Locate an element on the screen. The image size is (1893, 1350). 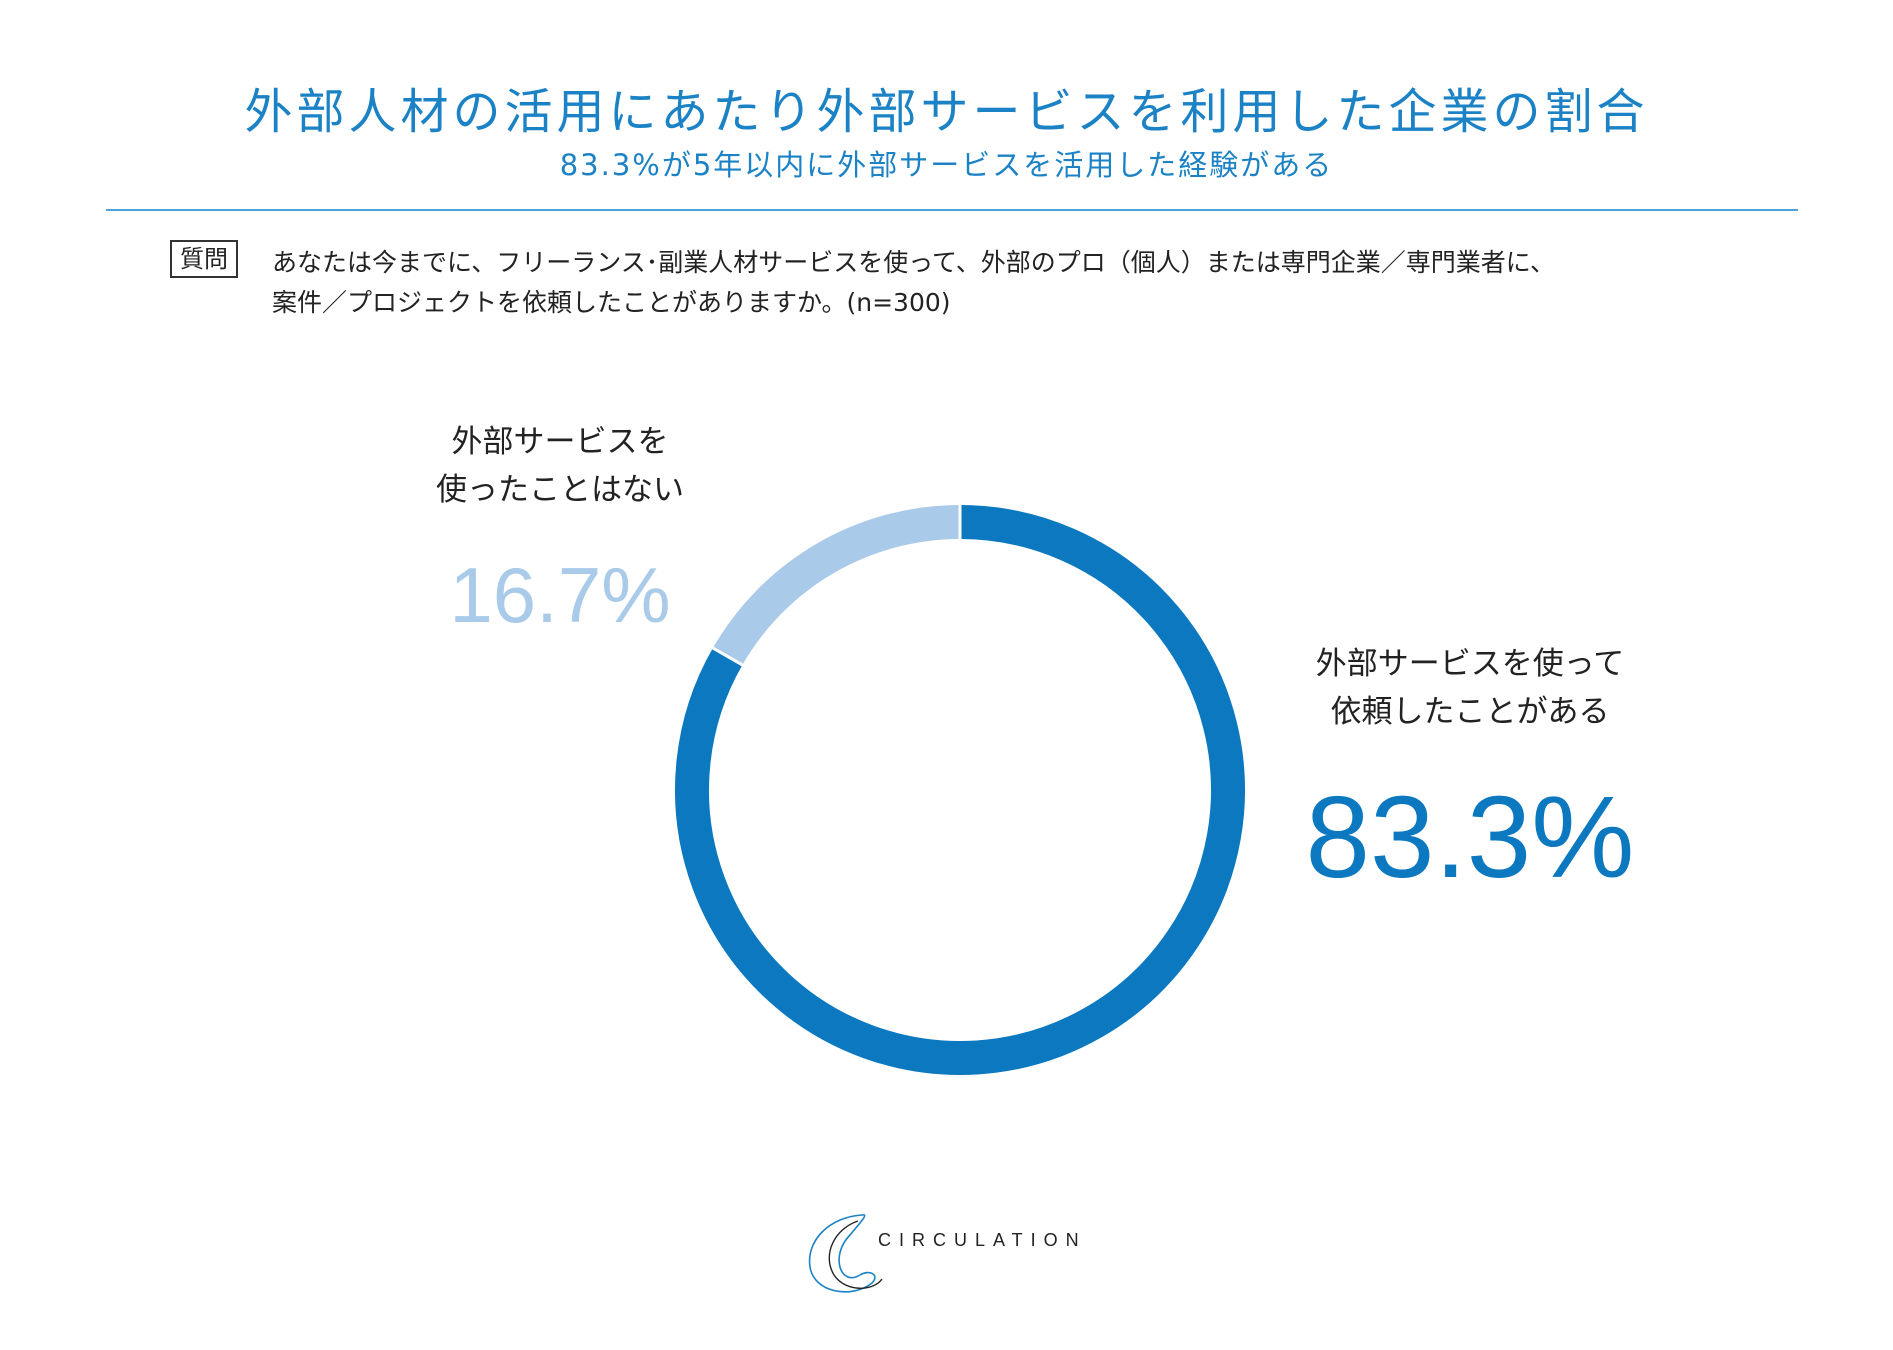
label-used: 外部サービスを使って 依頼したことがある is located at coordinates (1470, 688).